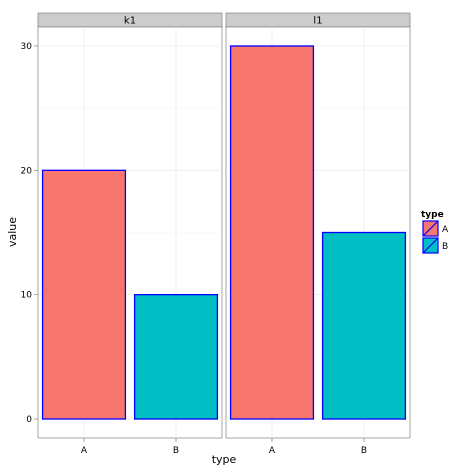  Describe the element at coordinates (432, 215) in the screenshot. I see `legend-title: type` at that location.